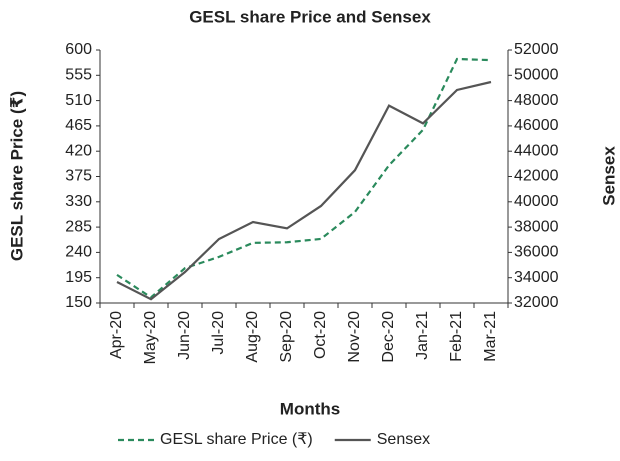 The image size is (620, 461). I want to click on x-tick-label: May-20, so click(150, 337).